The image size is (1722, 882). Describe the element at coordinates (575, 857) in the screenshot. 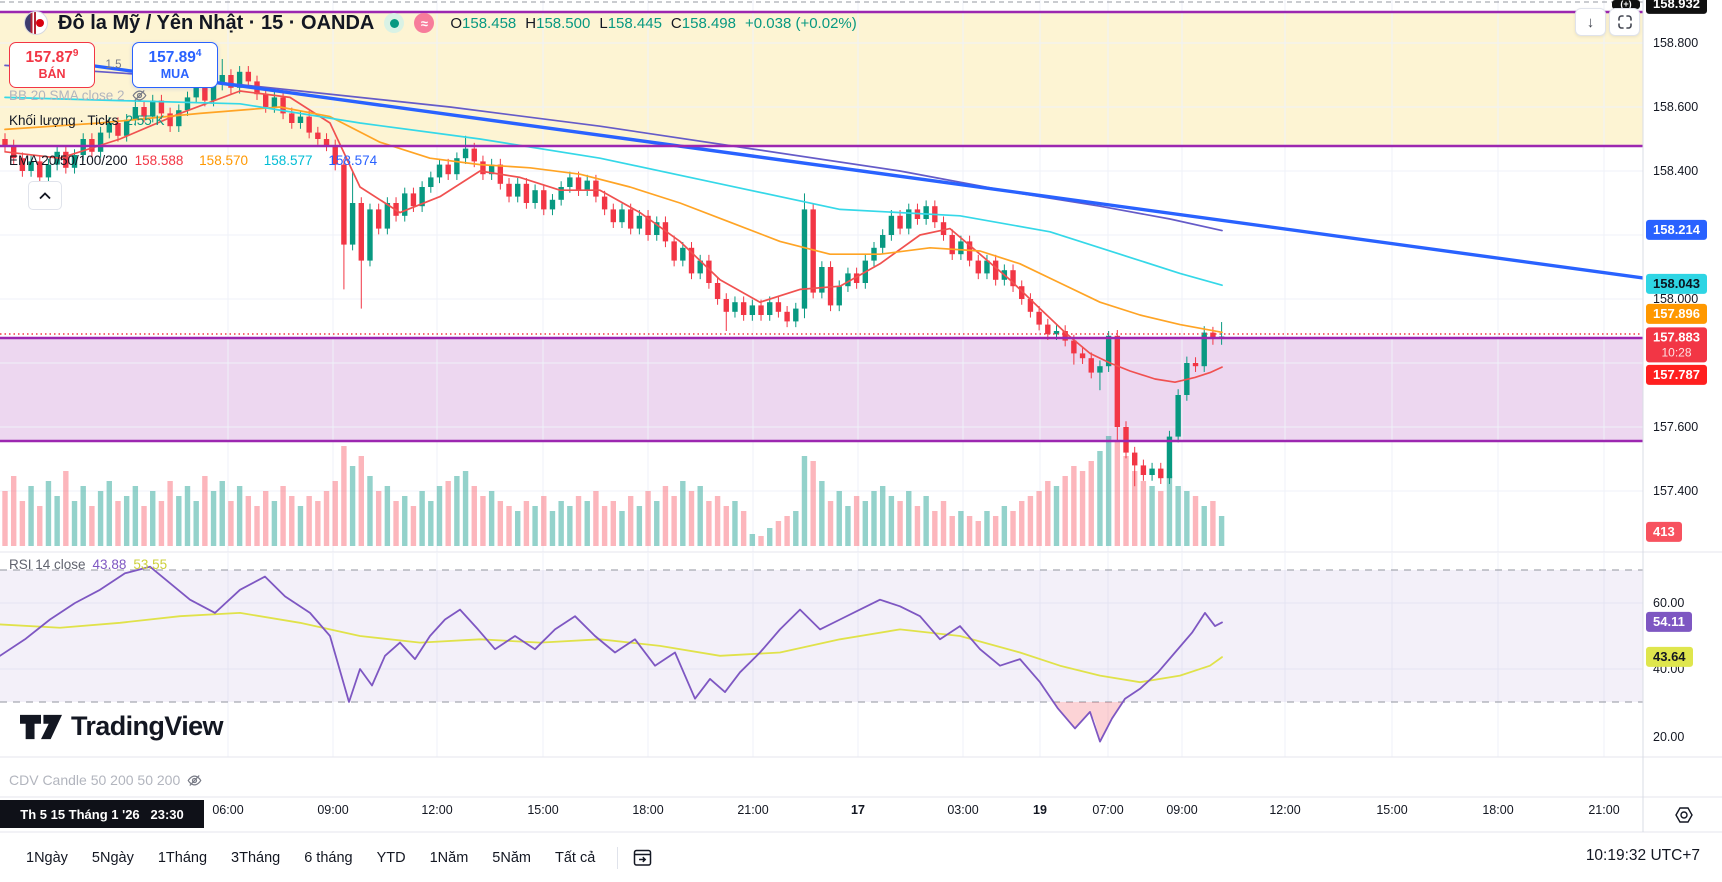

I see `range-button-tất-cả: Tất cả` at that location.